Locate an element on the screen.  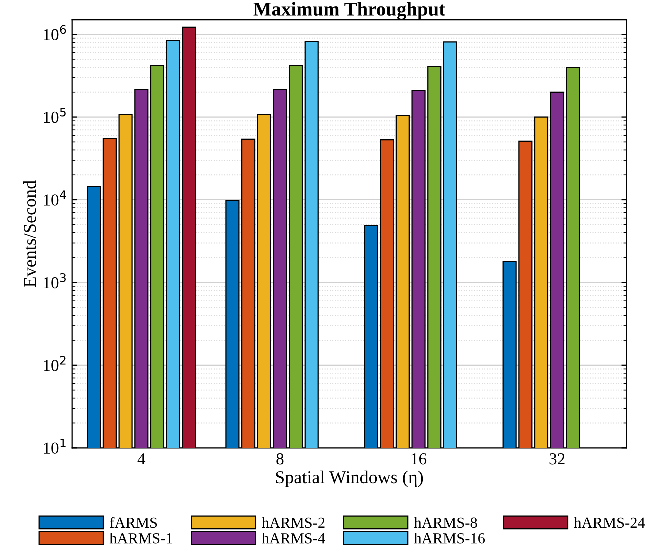
y-tick-label: 10$^{4}$ is located at coordinates (55, 198).